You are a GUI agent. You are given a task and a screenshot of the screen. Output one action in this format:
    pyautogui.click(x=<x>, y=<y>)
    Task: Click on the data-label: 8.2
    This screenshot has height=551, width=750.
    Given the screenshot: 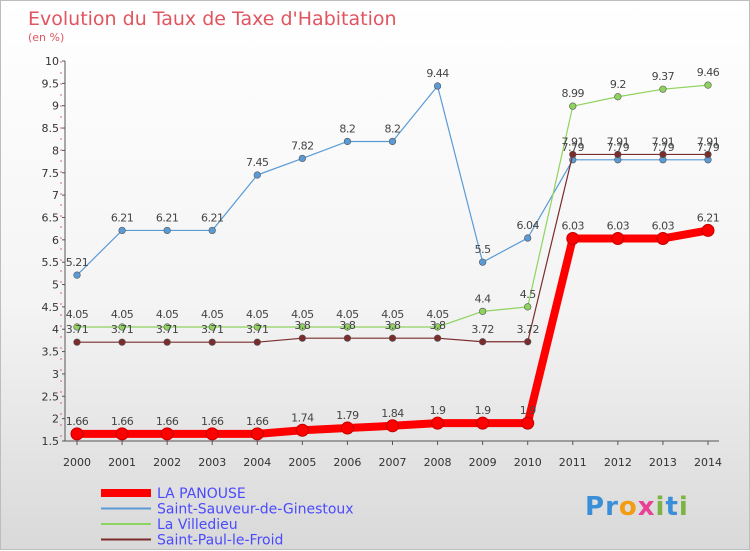 What is the action you would take?
    pyautogui.click(x=347, y=128)
    